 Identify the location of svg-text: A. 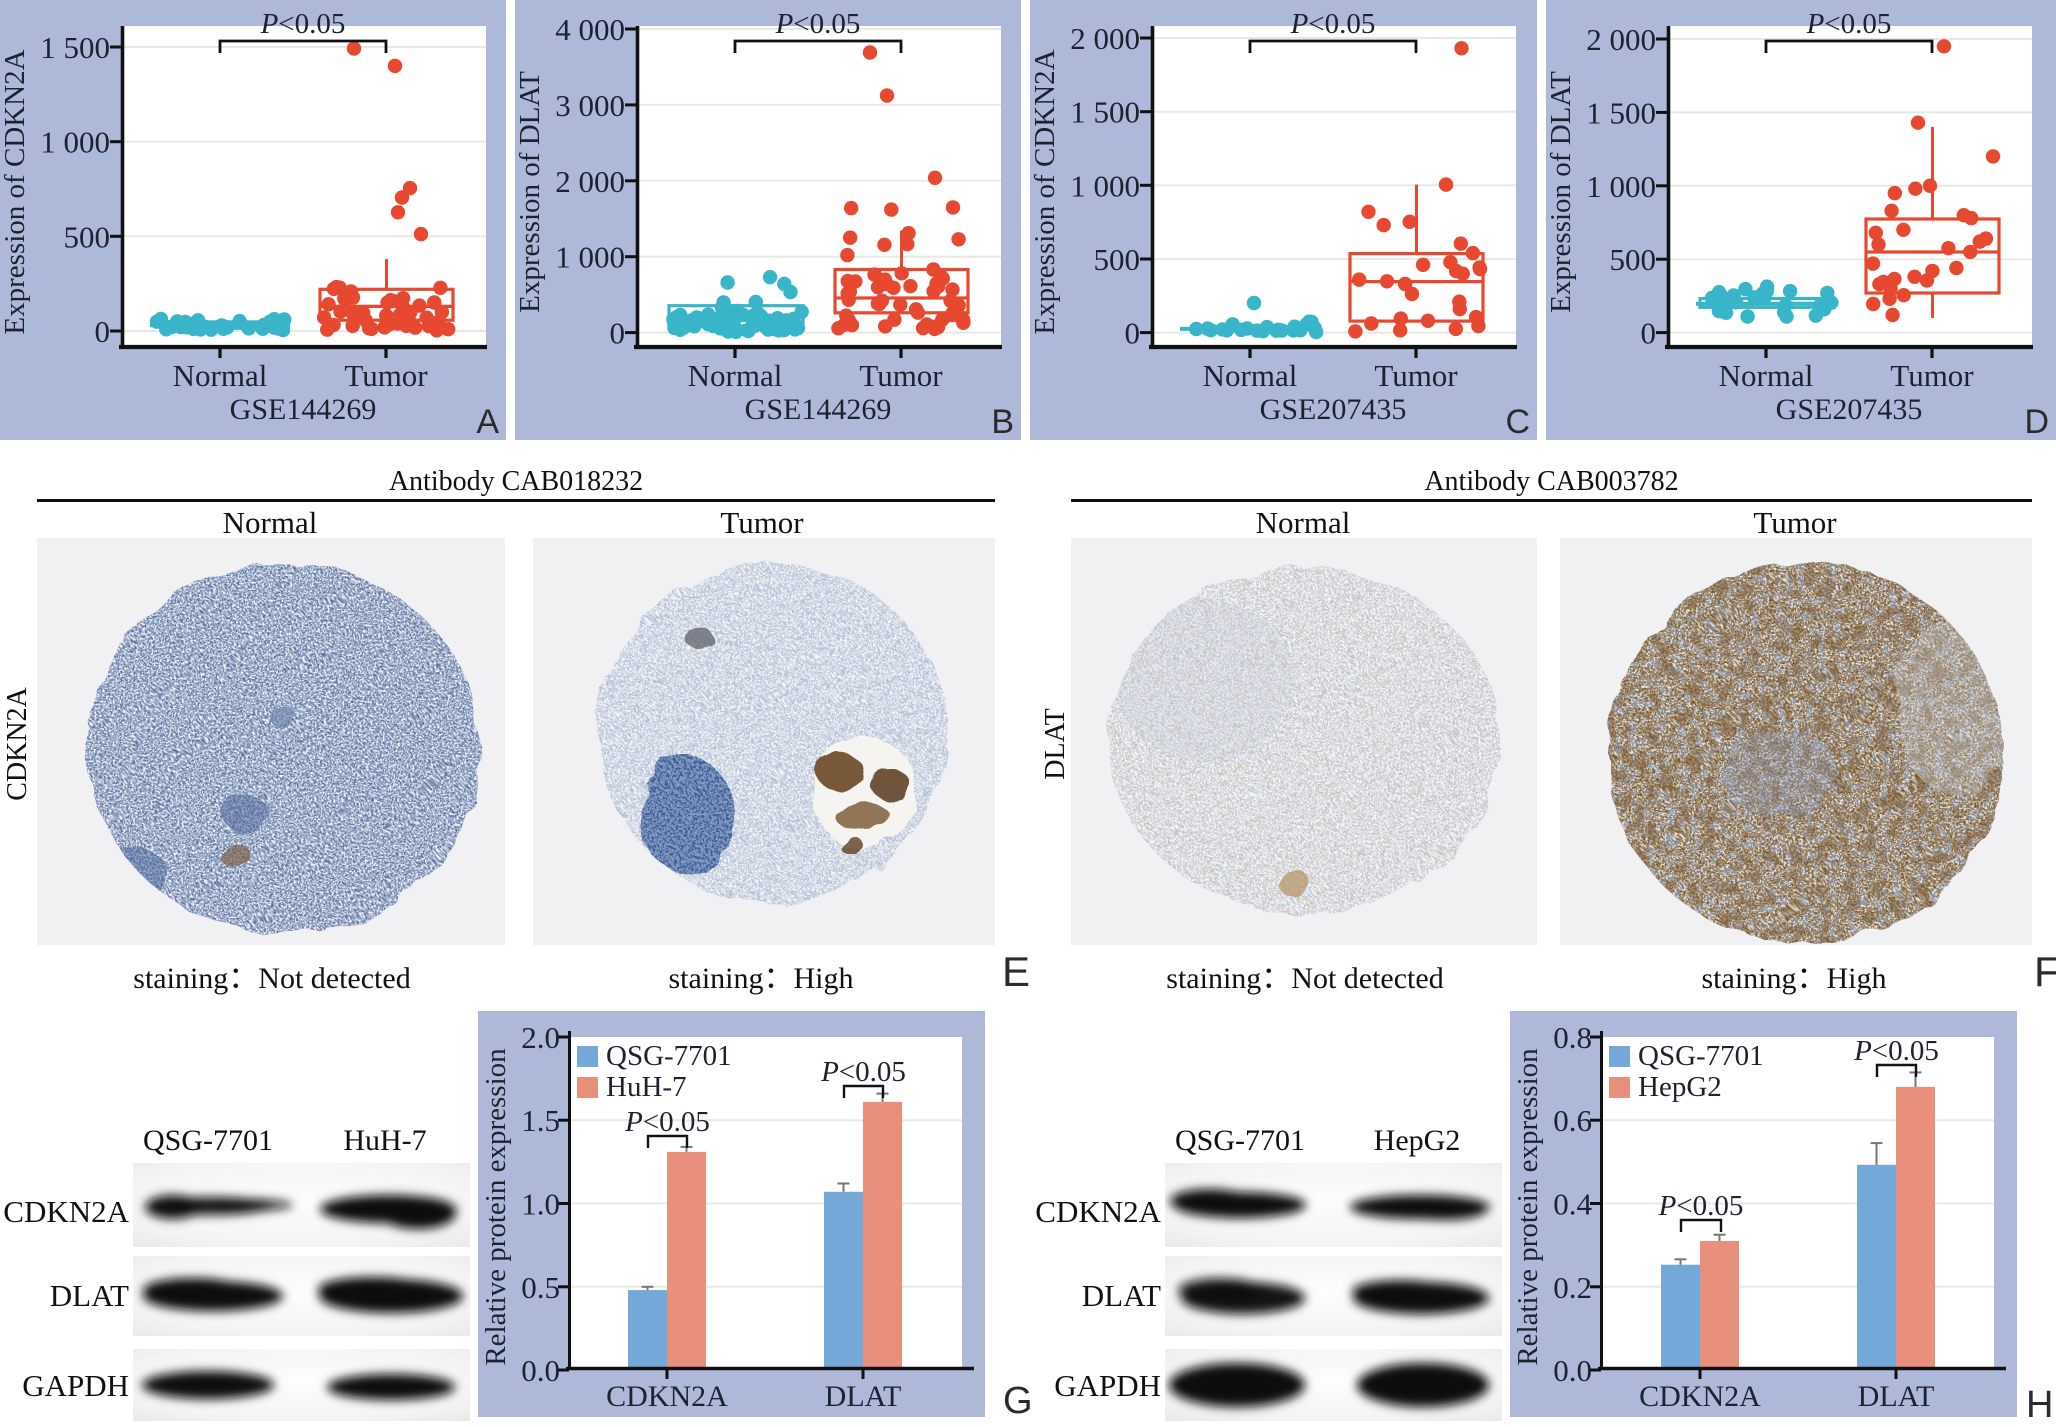
(487, 421).